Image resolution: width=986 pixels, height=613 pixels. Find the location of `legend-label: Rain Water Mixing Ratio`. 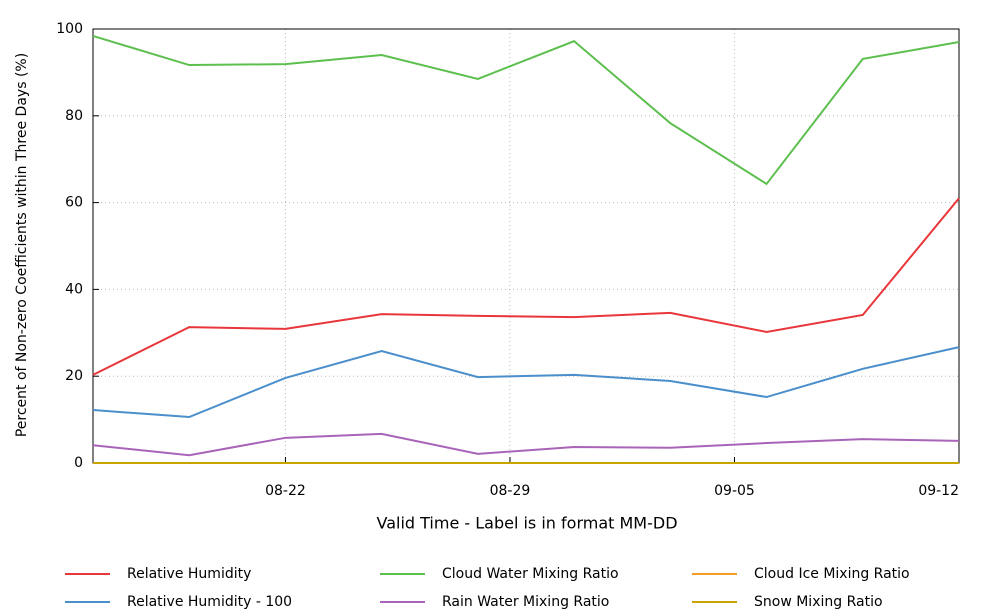

legend-label: Rain Water Mixing Ratio is located at coordinates (525, 602).